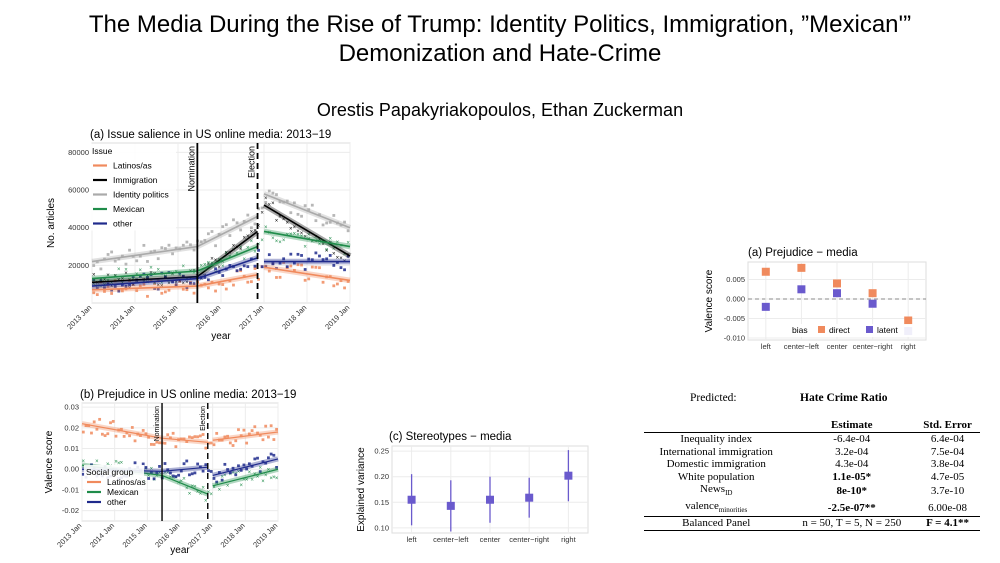  I want to click on legend-label: Immigration, so click(135, 180).